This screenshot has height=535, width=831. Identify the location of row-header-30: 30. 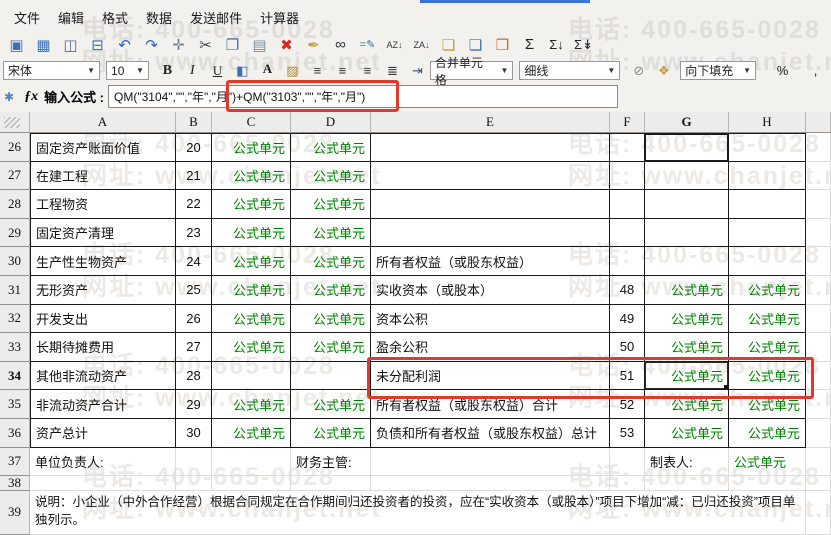
(15, 261).